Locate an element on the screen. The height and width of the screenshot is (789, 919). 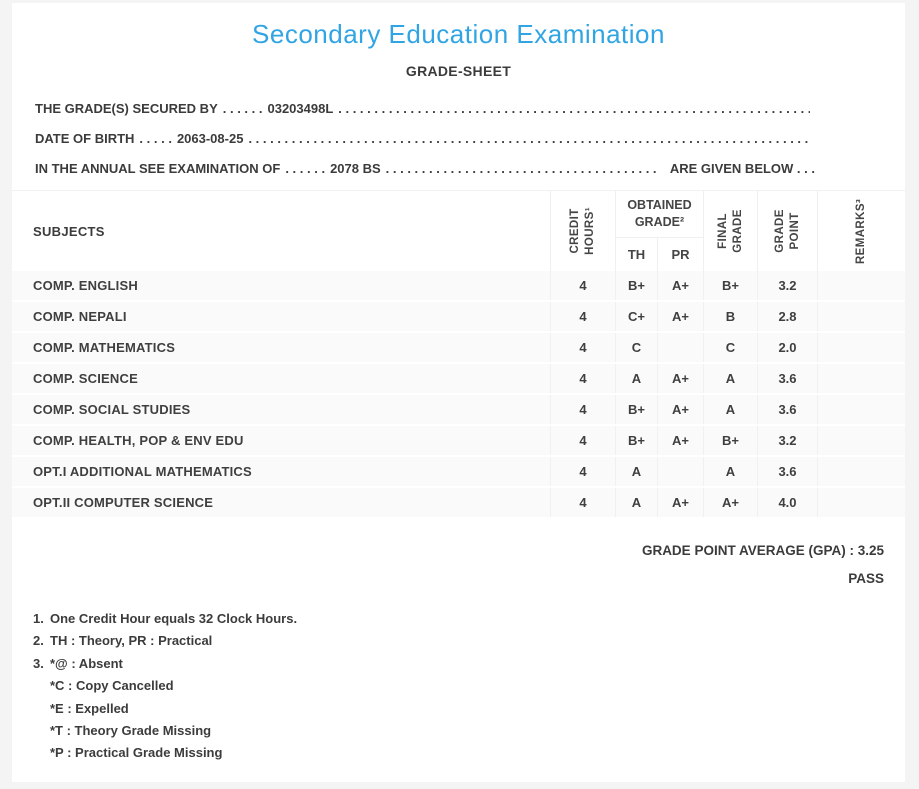
gpa-label: GRADE POINT AVERAGE (GPA) : is located at coordinates (747, 550).